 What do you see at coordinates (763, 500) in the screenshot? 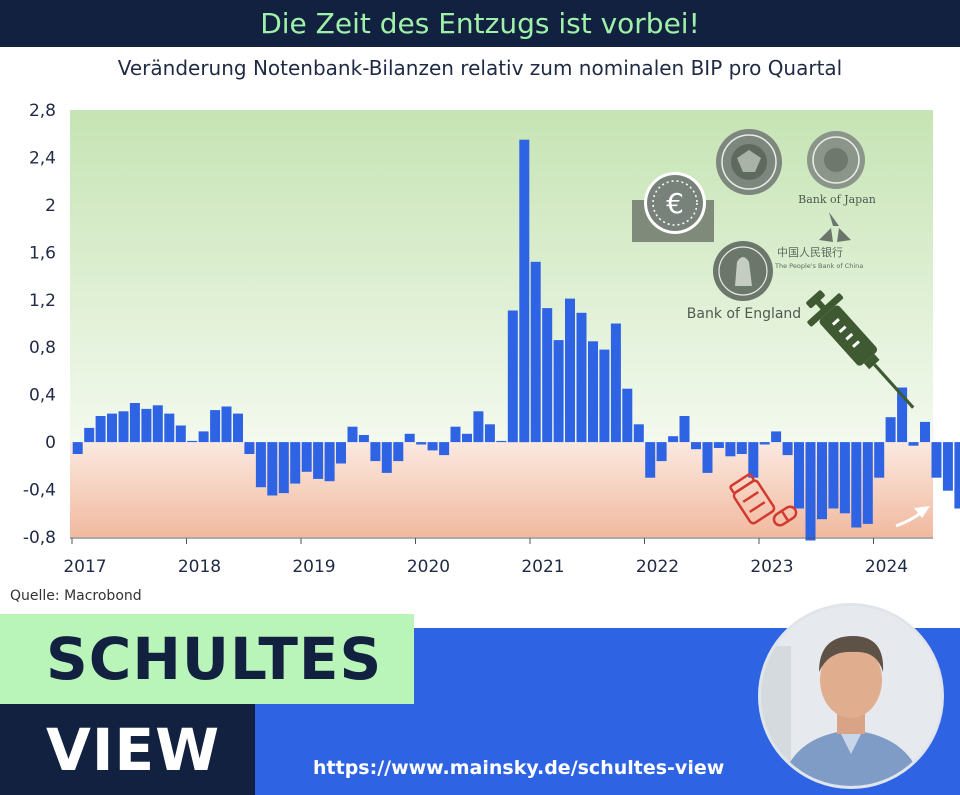
I see `pill-bottle-icon` at bounding box center [763, 500].